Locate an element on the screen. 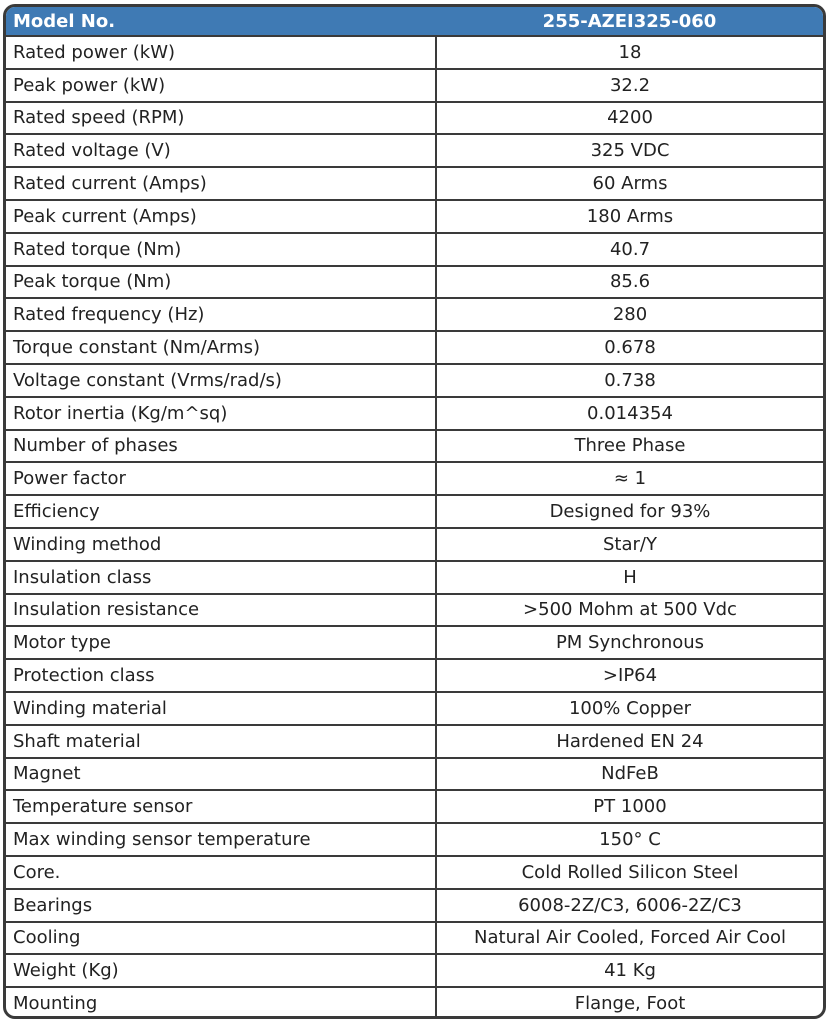  row-label: Peak power (kW) is located at coordinates (221, 85).